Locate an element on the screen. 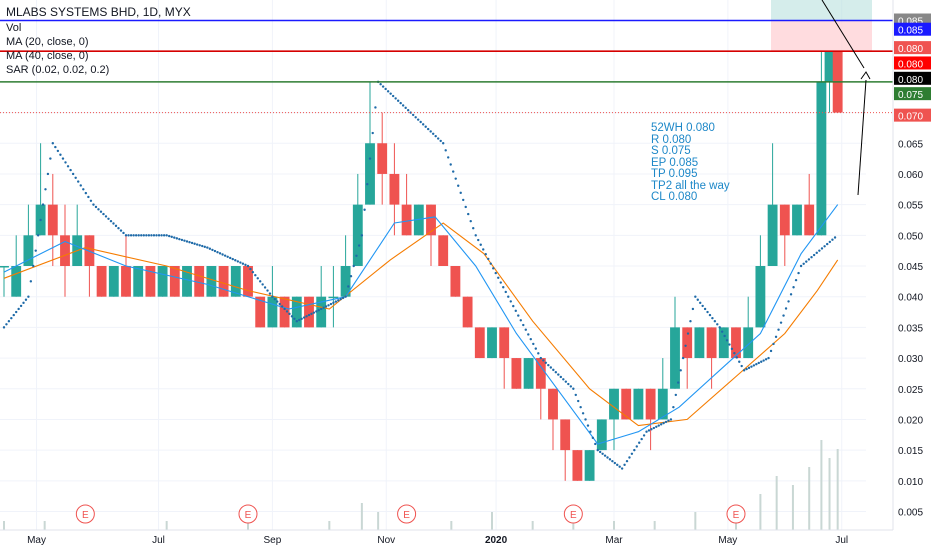  y-tick-label: 0.050 is located at coordinates (910, 236).